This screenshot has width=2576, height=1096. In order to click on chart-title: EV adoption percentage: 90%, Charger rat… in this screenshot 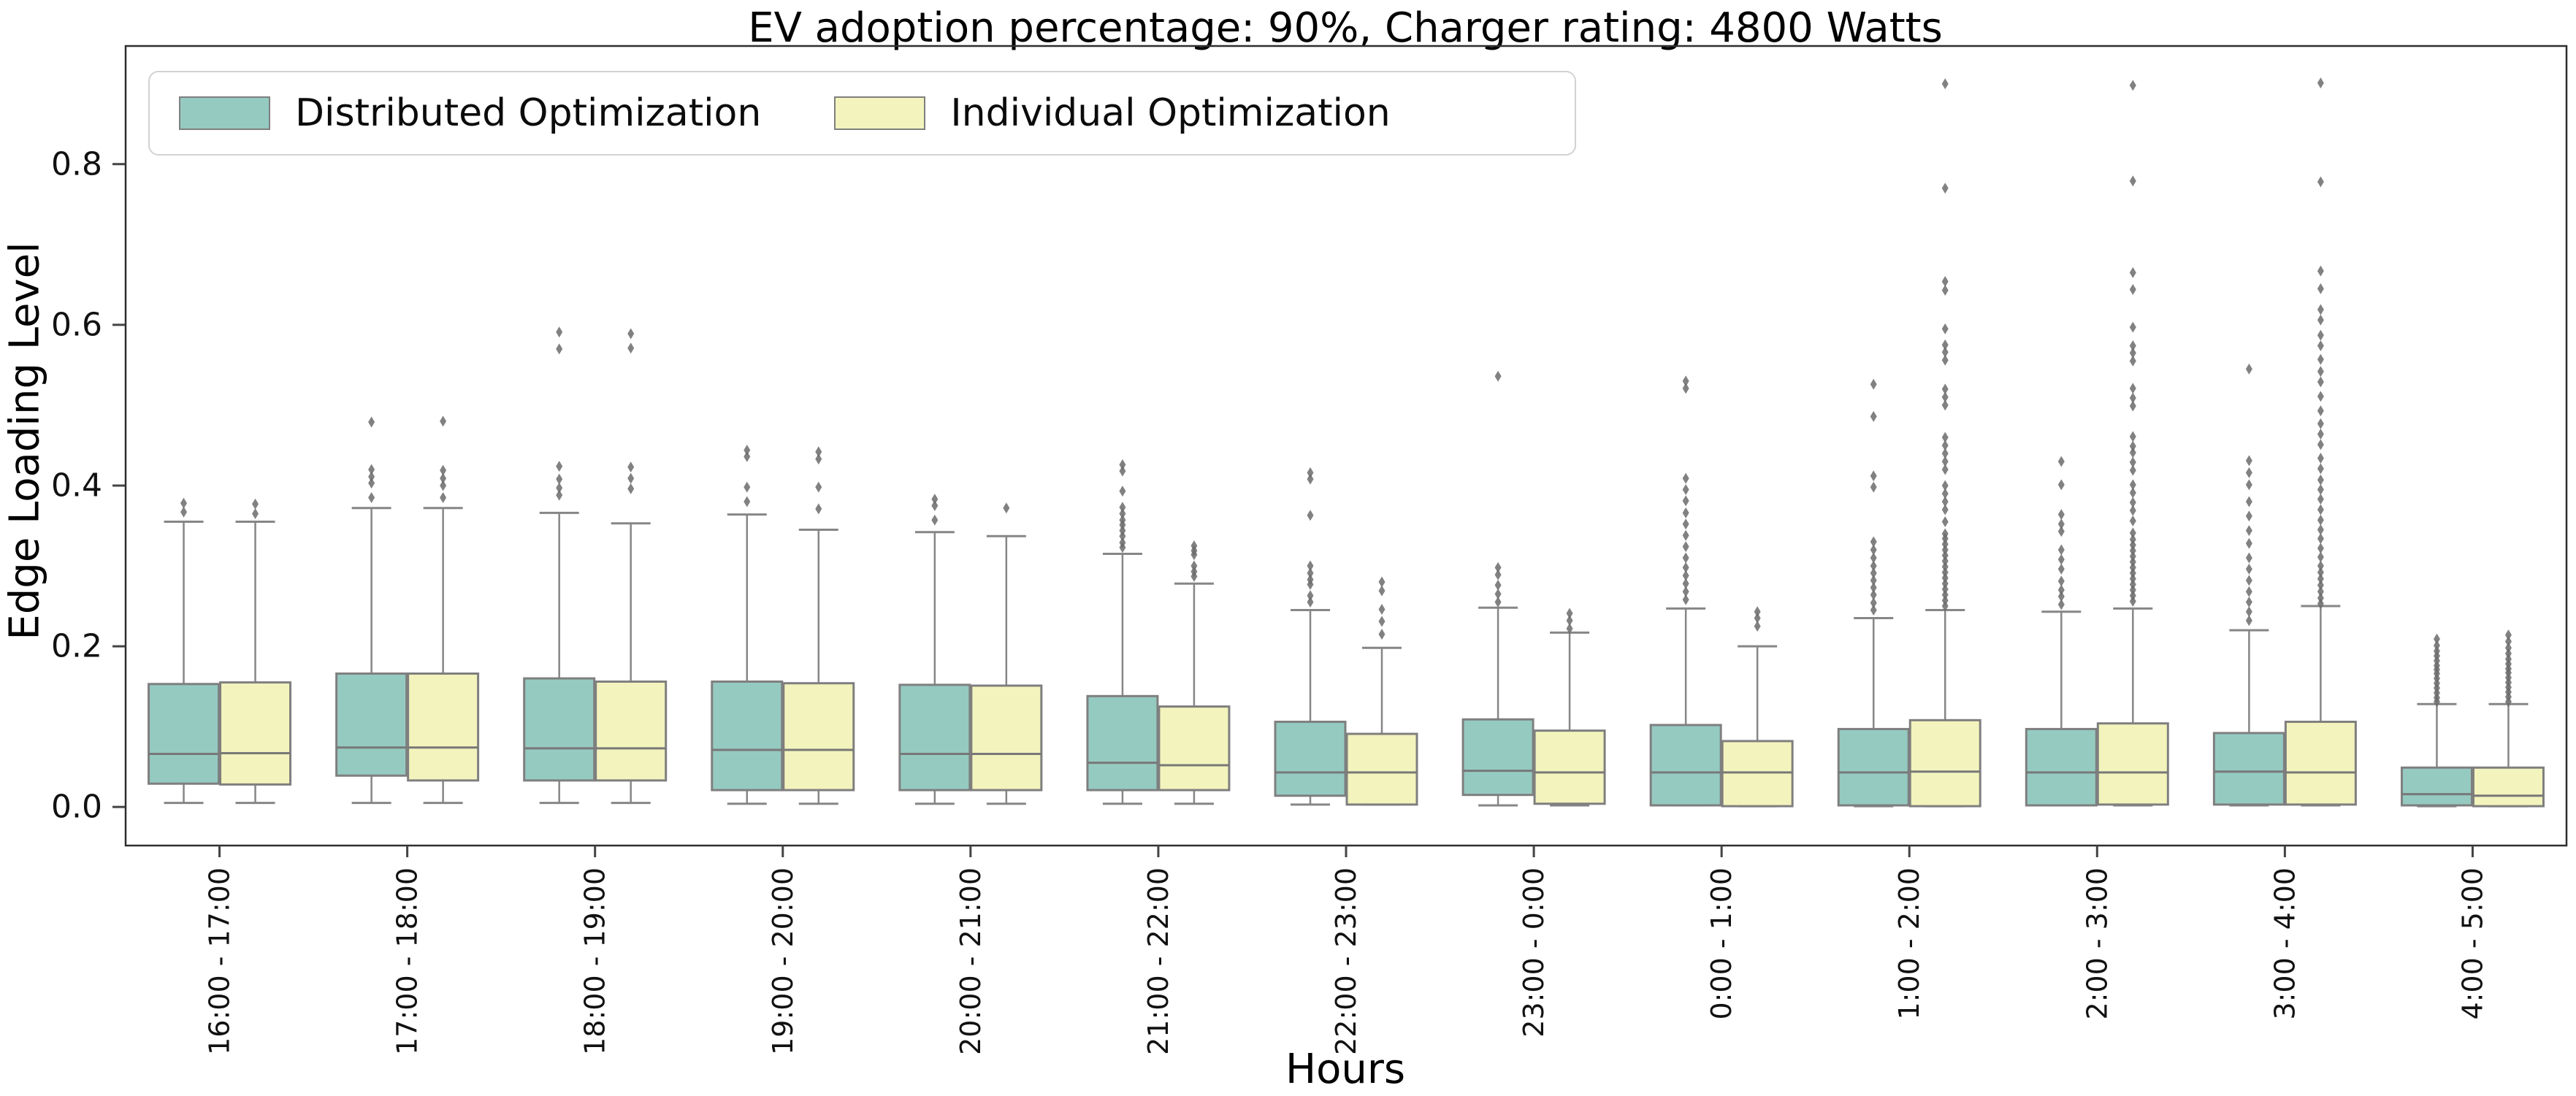, I will do `click(1345, 28)`.